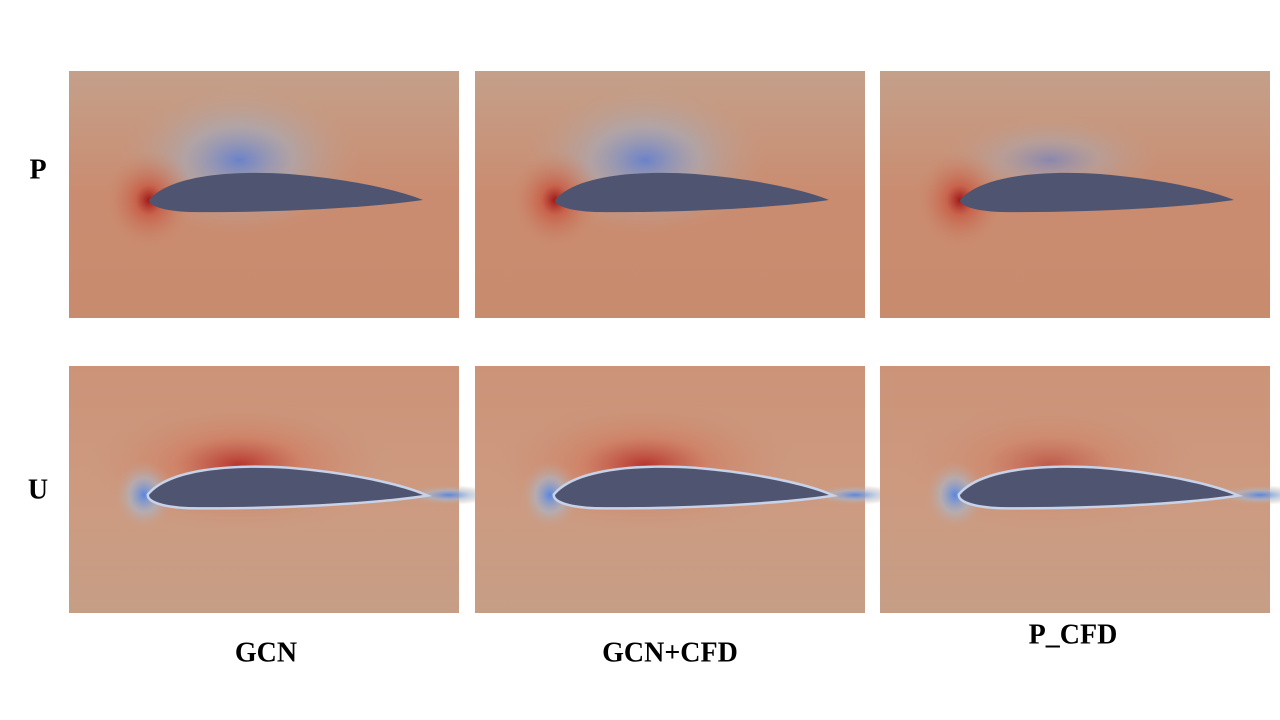  What do you see at coordinates (38, 489) in the screenshot?
I see `row-label: U` at bounding box center [38, 489].